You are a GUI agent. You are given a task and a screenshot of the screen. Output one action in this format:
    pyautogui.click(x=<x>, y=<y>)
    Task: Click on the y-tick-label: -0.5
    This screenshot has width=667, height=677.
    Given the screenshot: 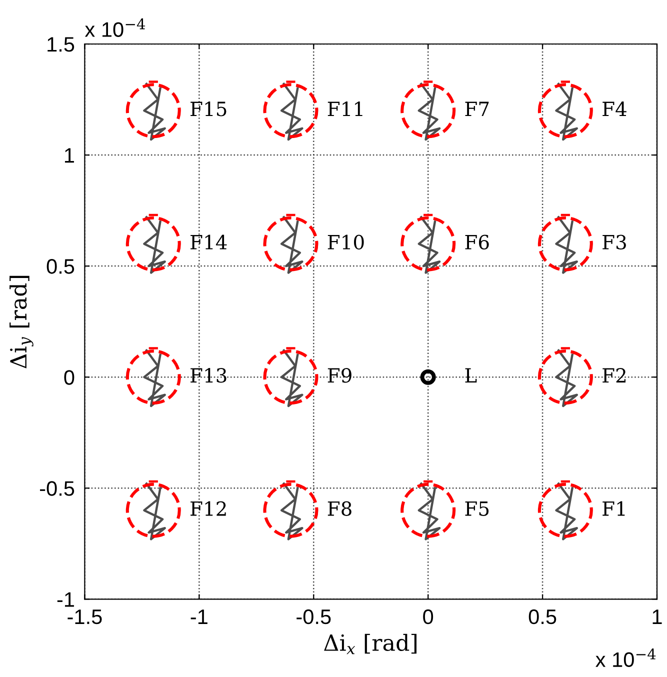 What is the action you would take?
    pyautogui.click(x=57, y=488)
    